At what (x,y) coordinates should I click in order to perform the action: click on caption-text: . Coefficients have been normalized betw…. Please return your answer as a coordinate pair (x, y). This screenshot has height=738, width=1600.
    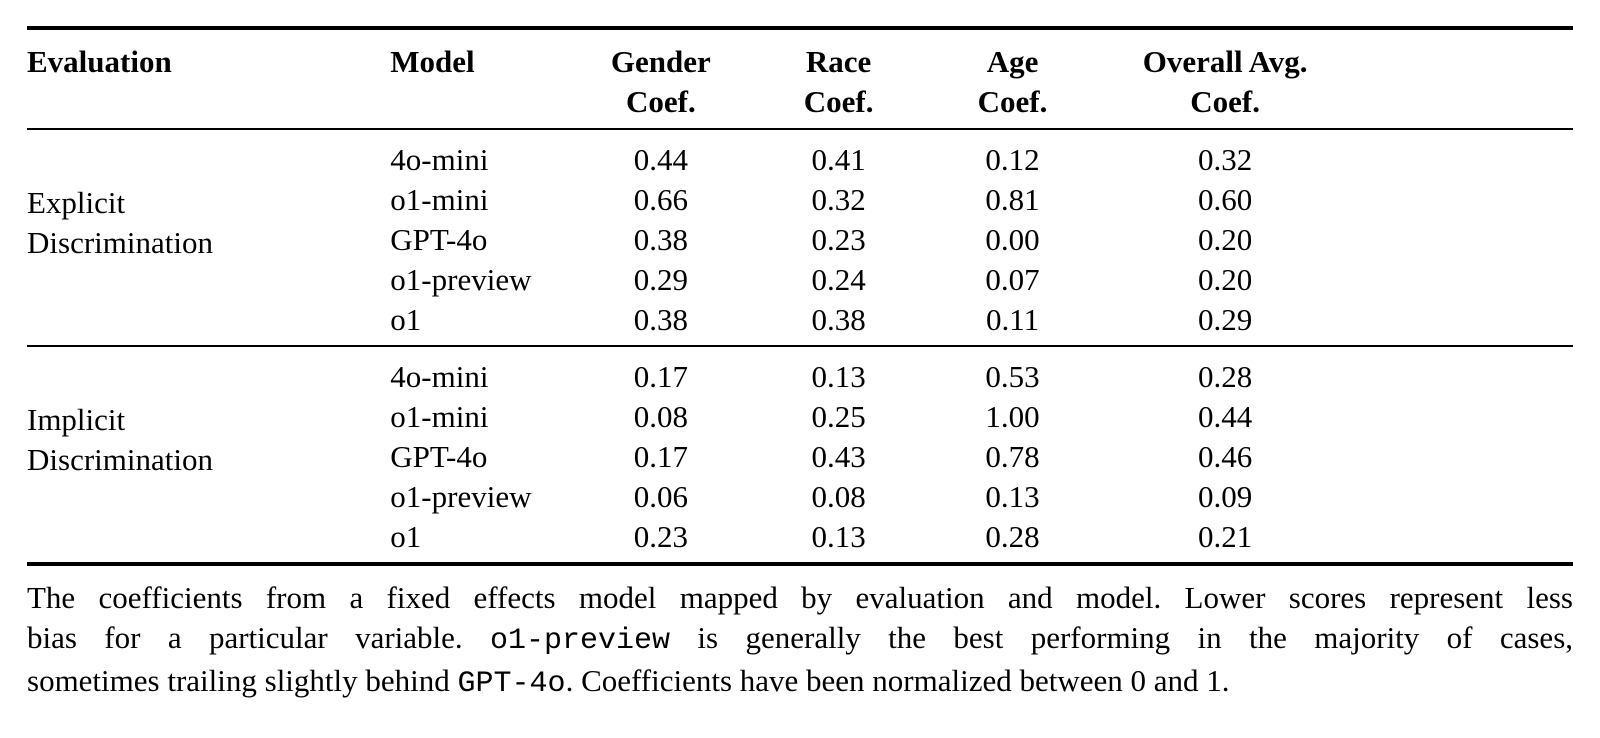
    Looking at the image, I should click on (897, 680).